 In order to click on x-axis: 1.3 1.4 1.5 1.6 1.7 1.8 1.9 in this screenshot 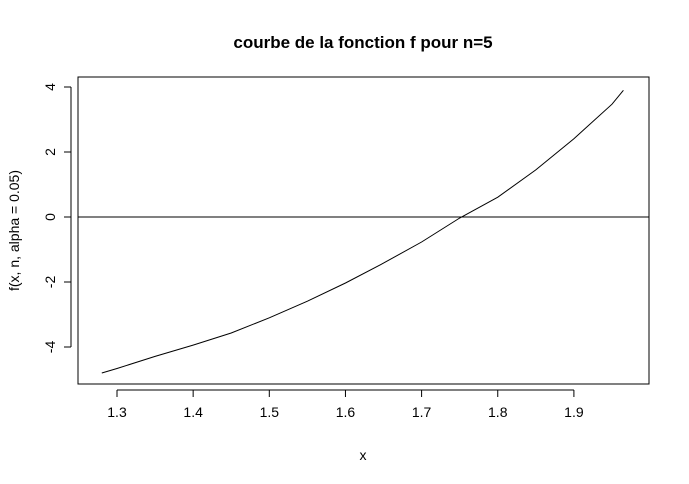, I will do `click(345, 404)`.